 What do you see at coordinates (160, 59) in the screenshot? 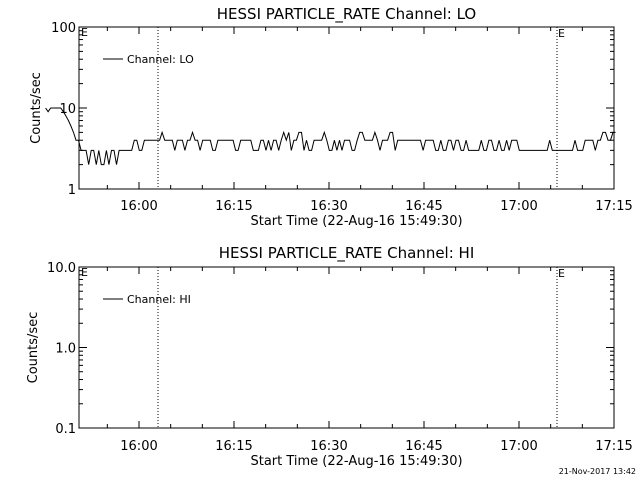
I see `legend-label: Channel: LO` at bounding box center [160, 59].